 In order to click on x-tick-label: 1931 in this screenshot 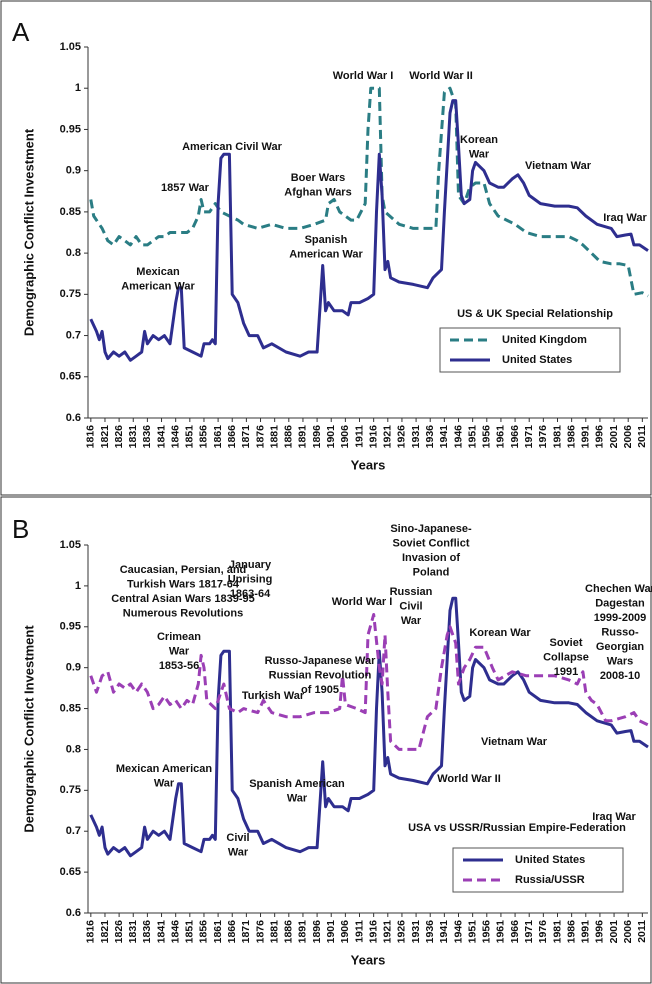, I will do `click(416, 437)`.